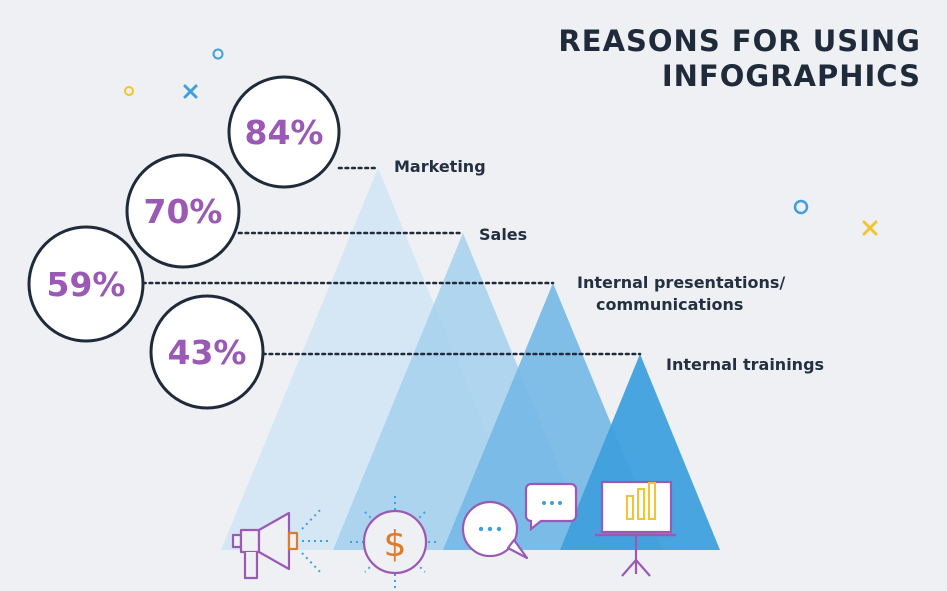 The width and height of the screenshot is (947, 591). What do you see at coordinates (791, 76) in the screenshot?
I see `title-line-2: INFOGRAPHICS` at bounding box center [791, 76].